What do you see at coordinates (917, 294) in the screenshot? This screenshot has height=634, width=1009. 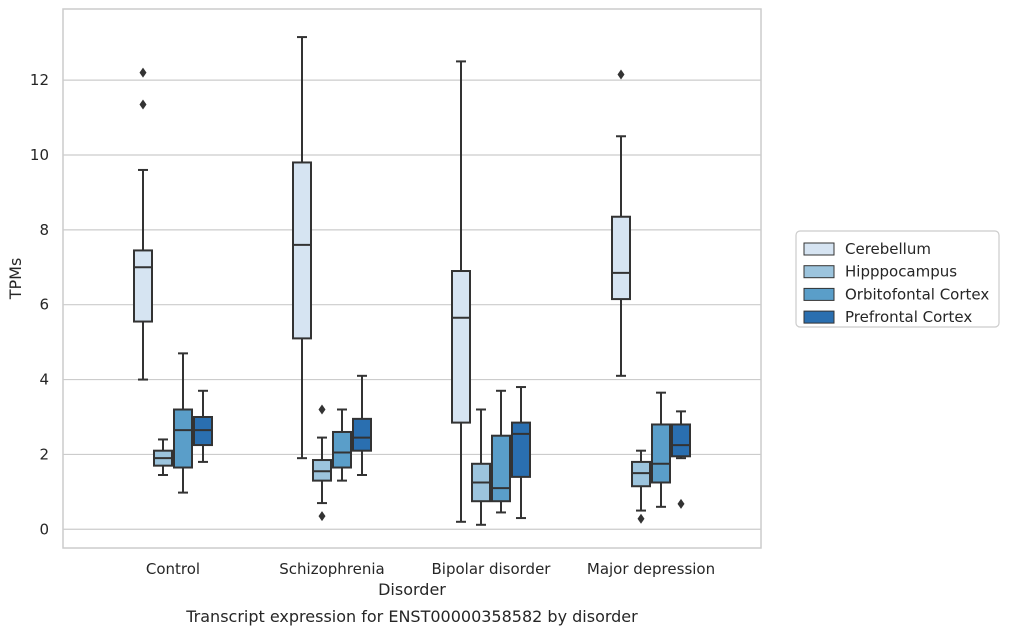 I see `legend-label: Orbitofontal Cortex` at bounding box center [917, 294].